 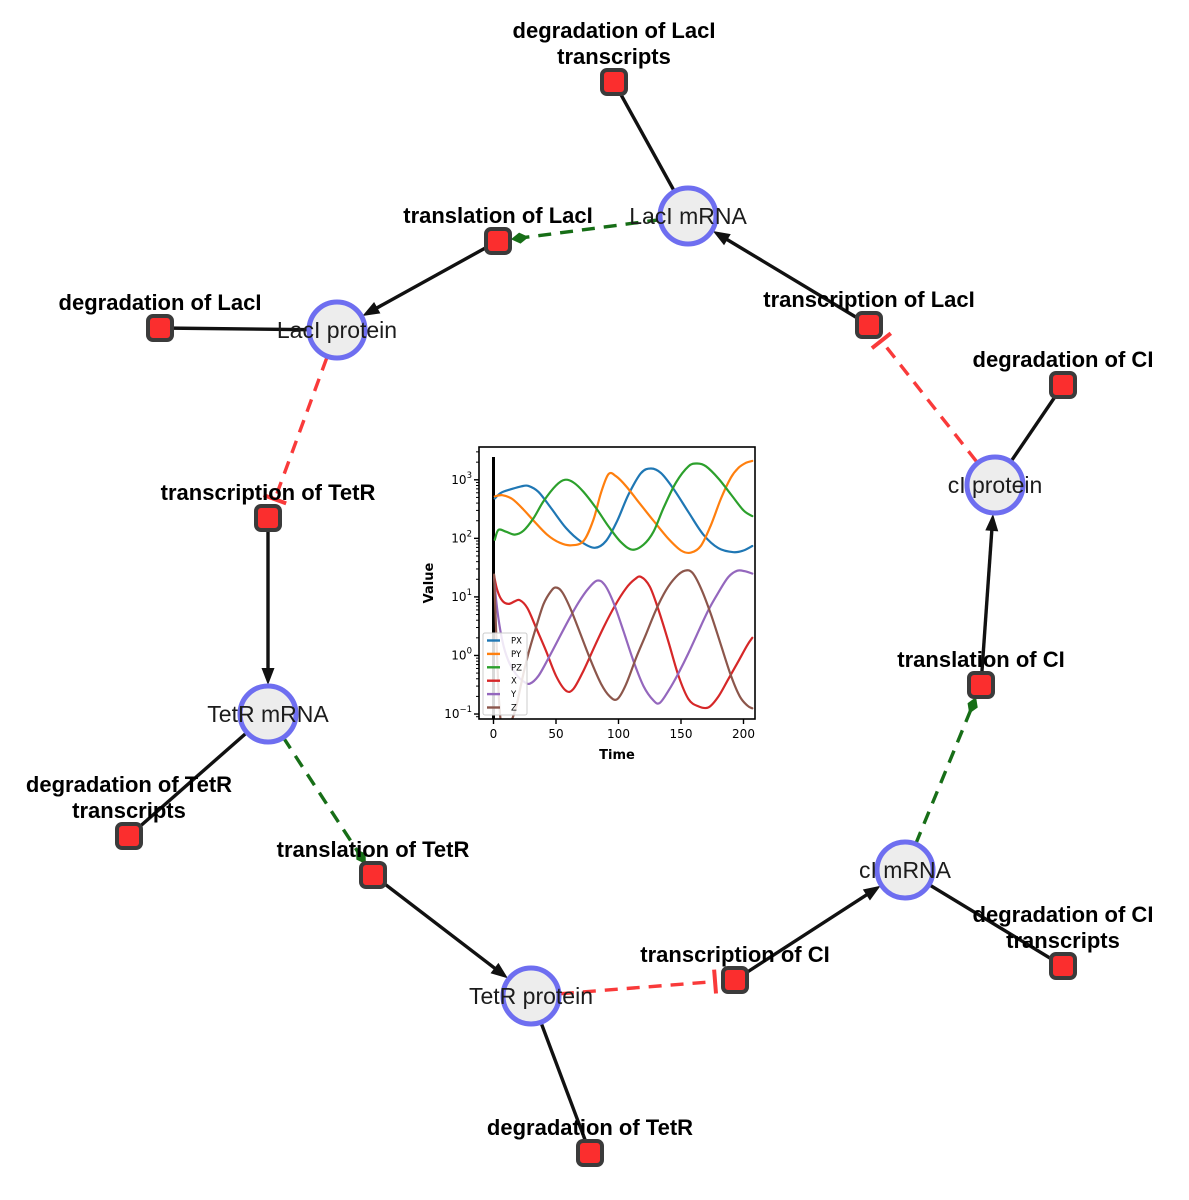 I want to click on species-label-laci-mrna: LacI mRNA, so click(x=688, y=216).